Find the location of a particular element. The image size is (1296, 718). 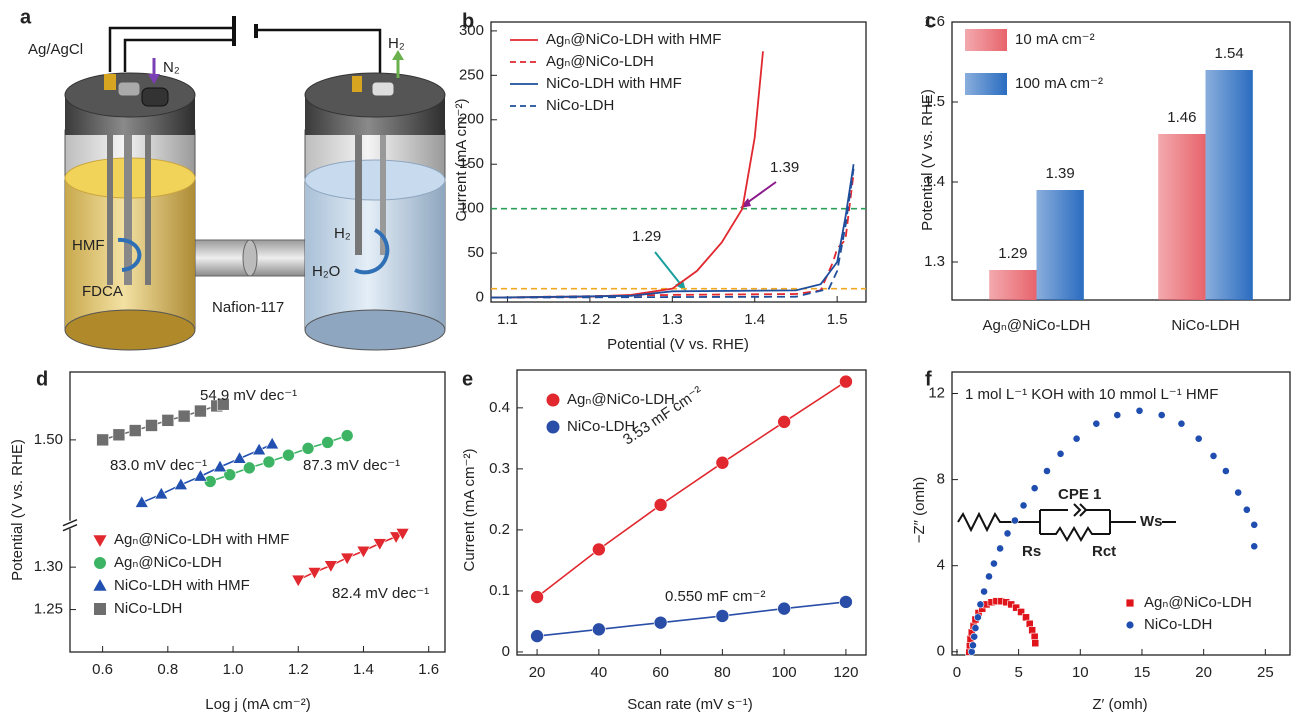

y-tick-label: 1.4 is located at coordinates (934, 181).